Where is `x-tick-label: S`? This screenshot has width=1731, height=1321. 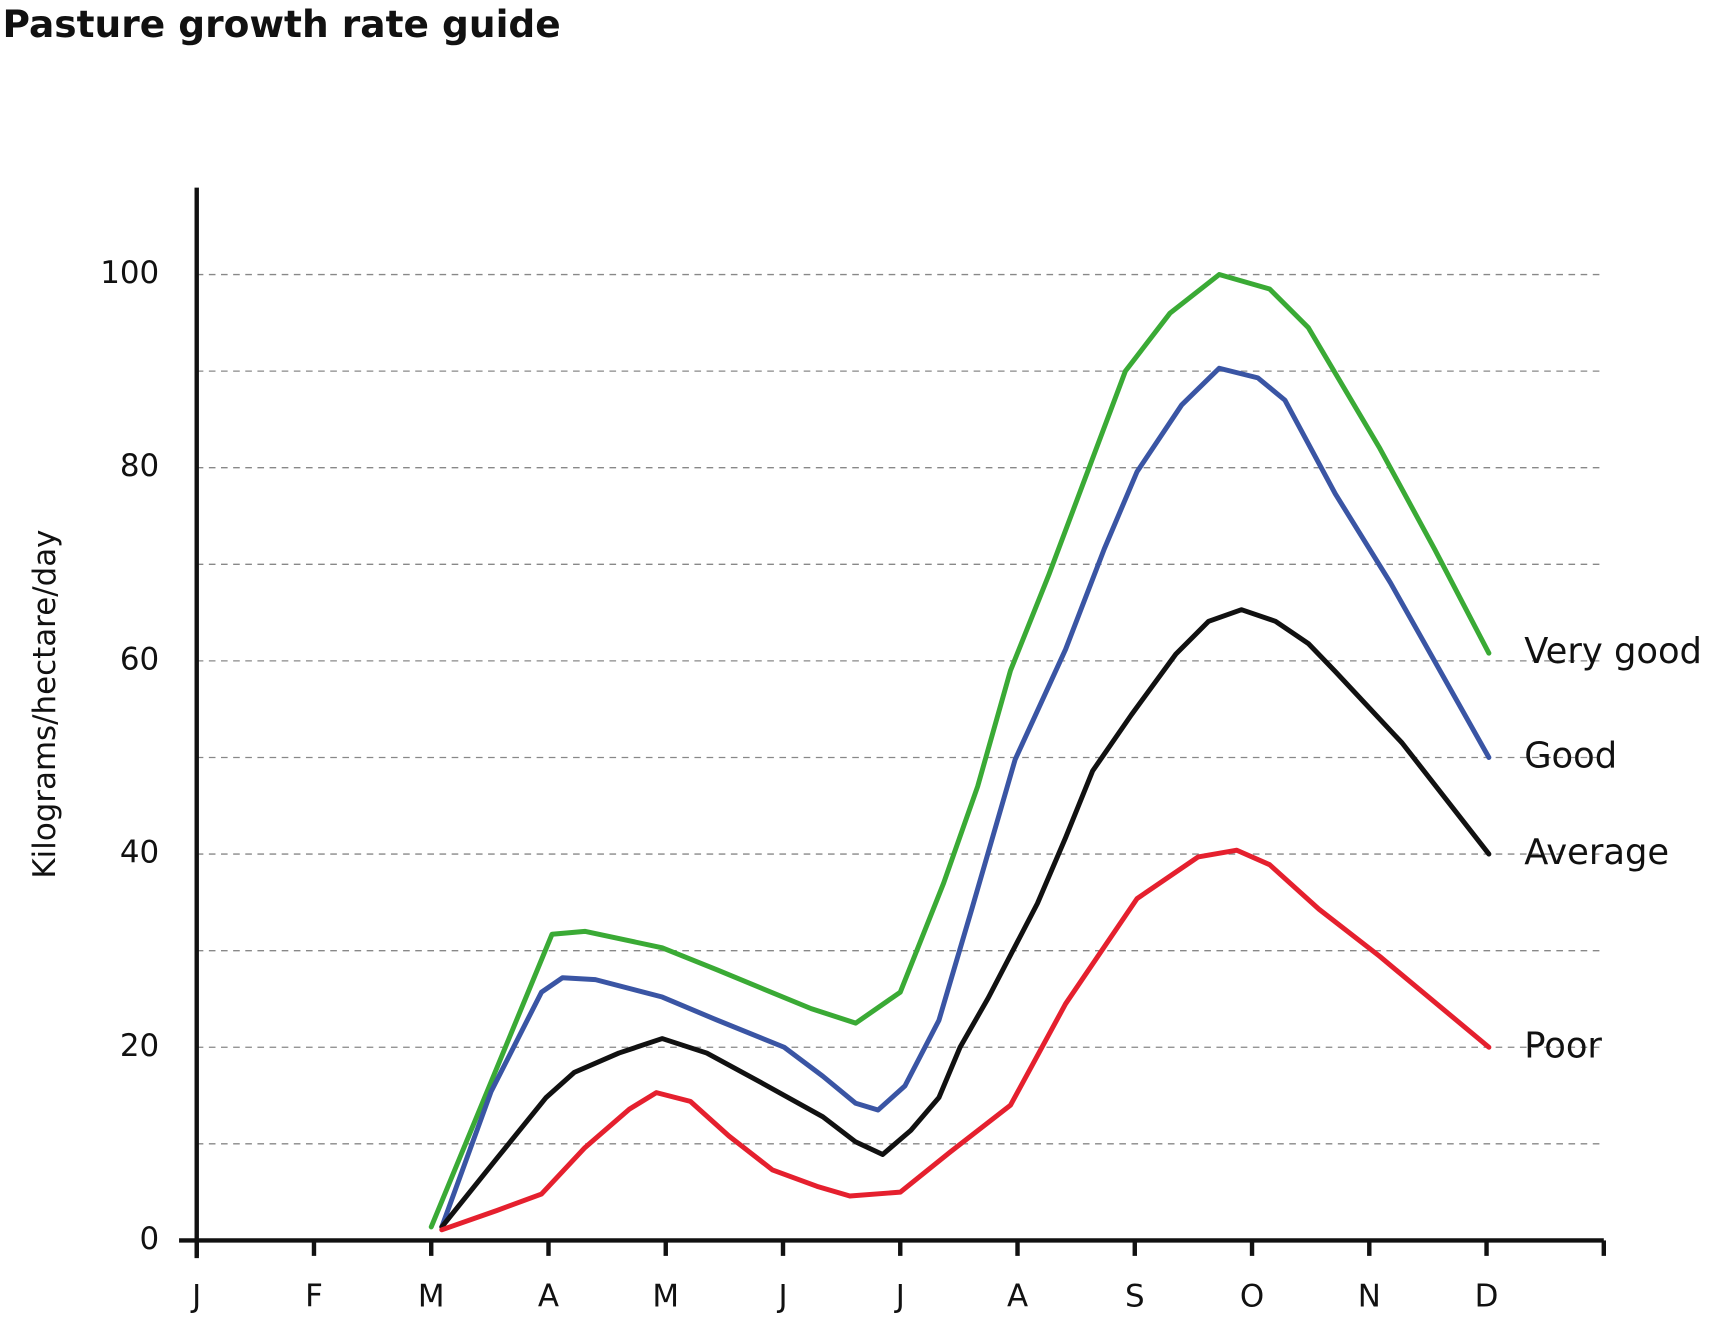
x-tick-label: S is located at coordinates (1135, 1296).